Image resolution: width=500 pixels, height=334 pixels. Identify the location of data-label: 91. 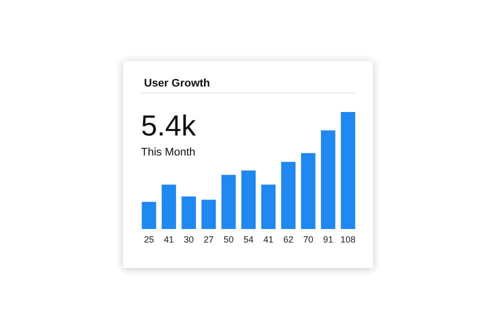
(328, 239).